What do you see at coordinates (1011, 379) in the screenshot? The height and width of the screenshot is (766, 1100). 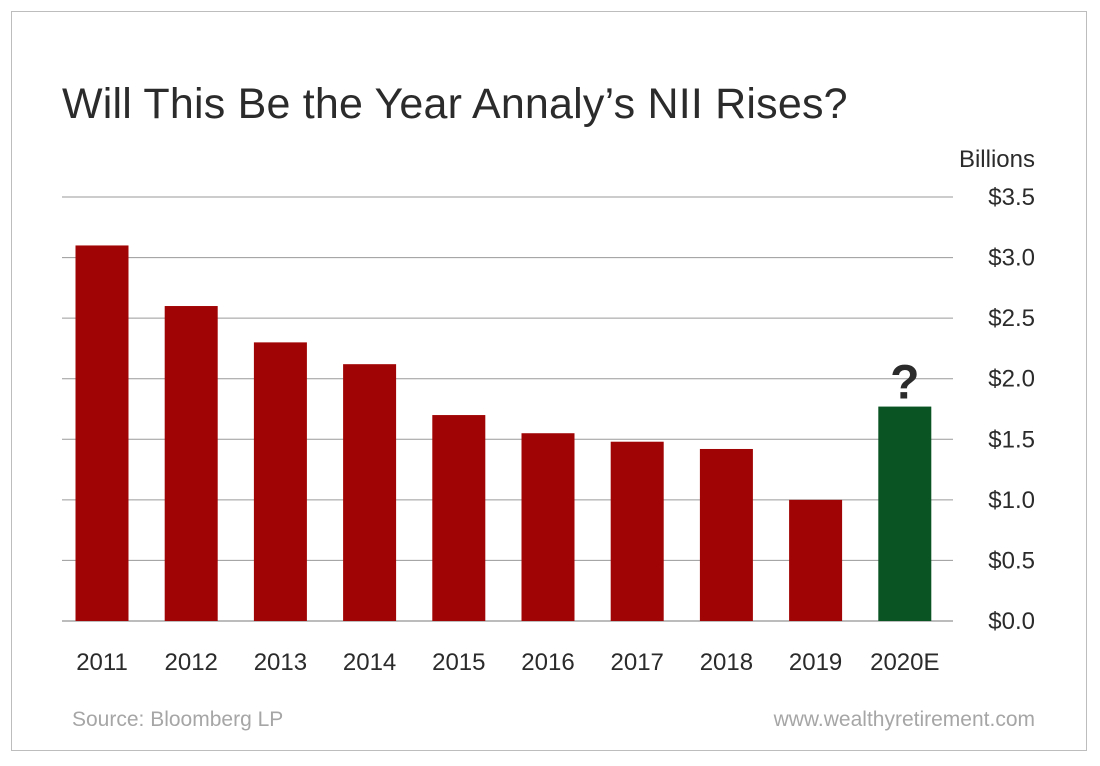 I see `y-tick-label: $2.0` at bounding box center [1011, 379].